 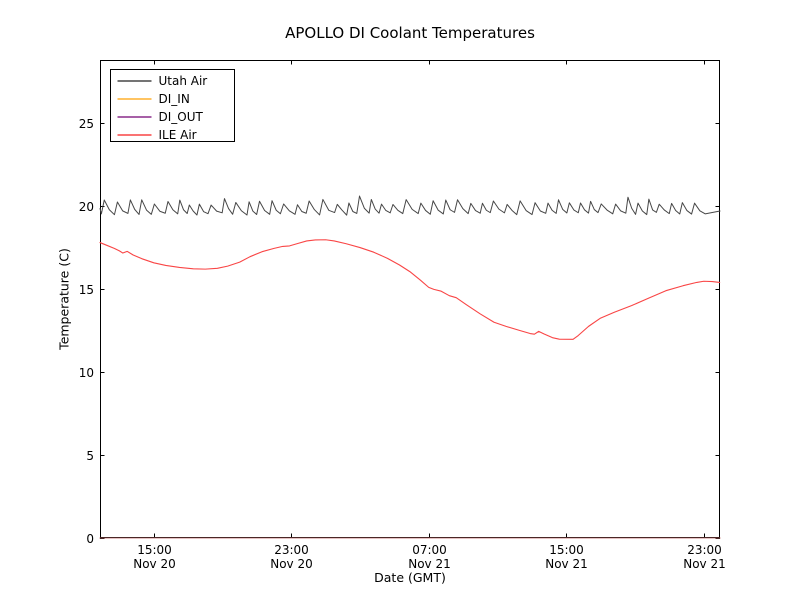 What do you see at coordinates (177, 134) in the screenshot?
I see `legend-label-ile-air: ILE Air` at bounding box center [177, 134].